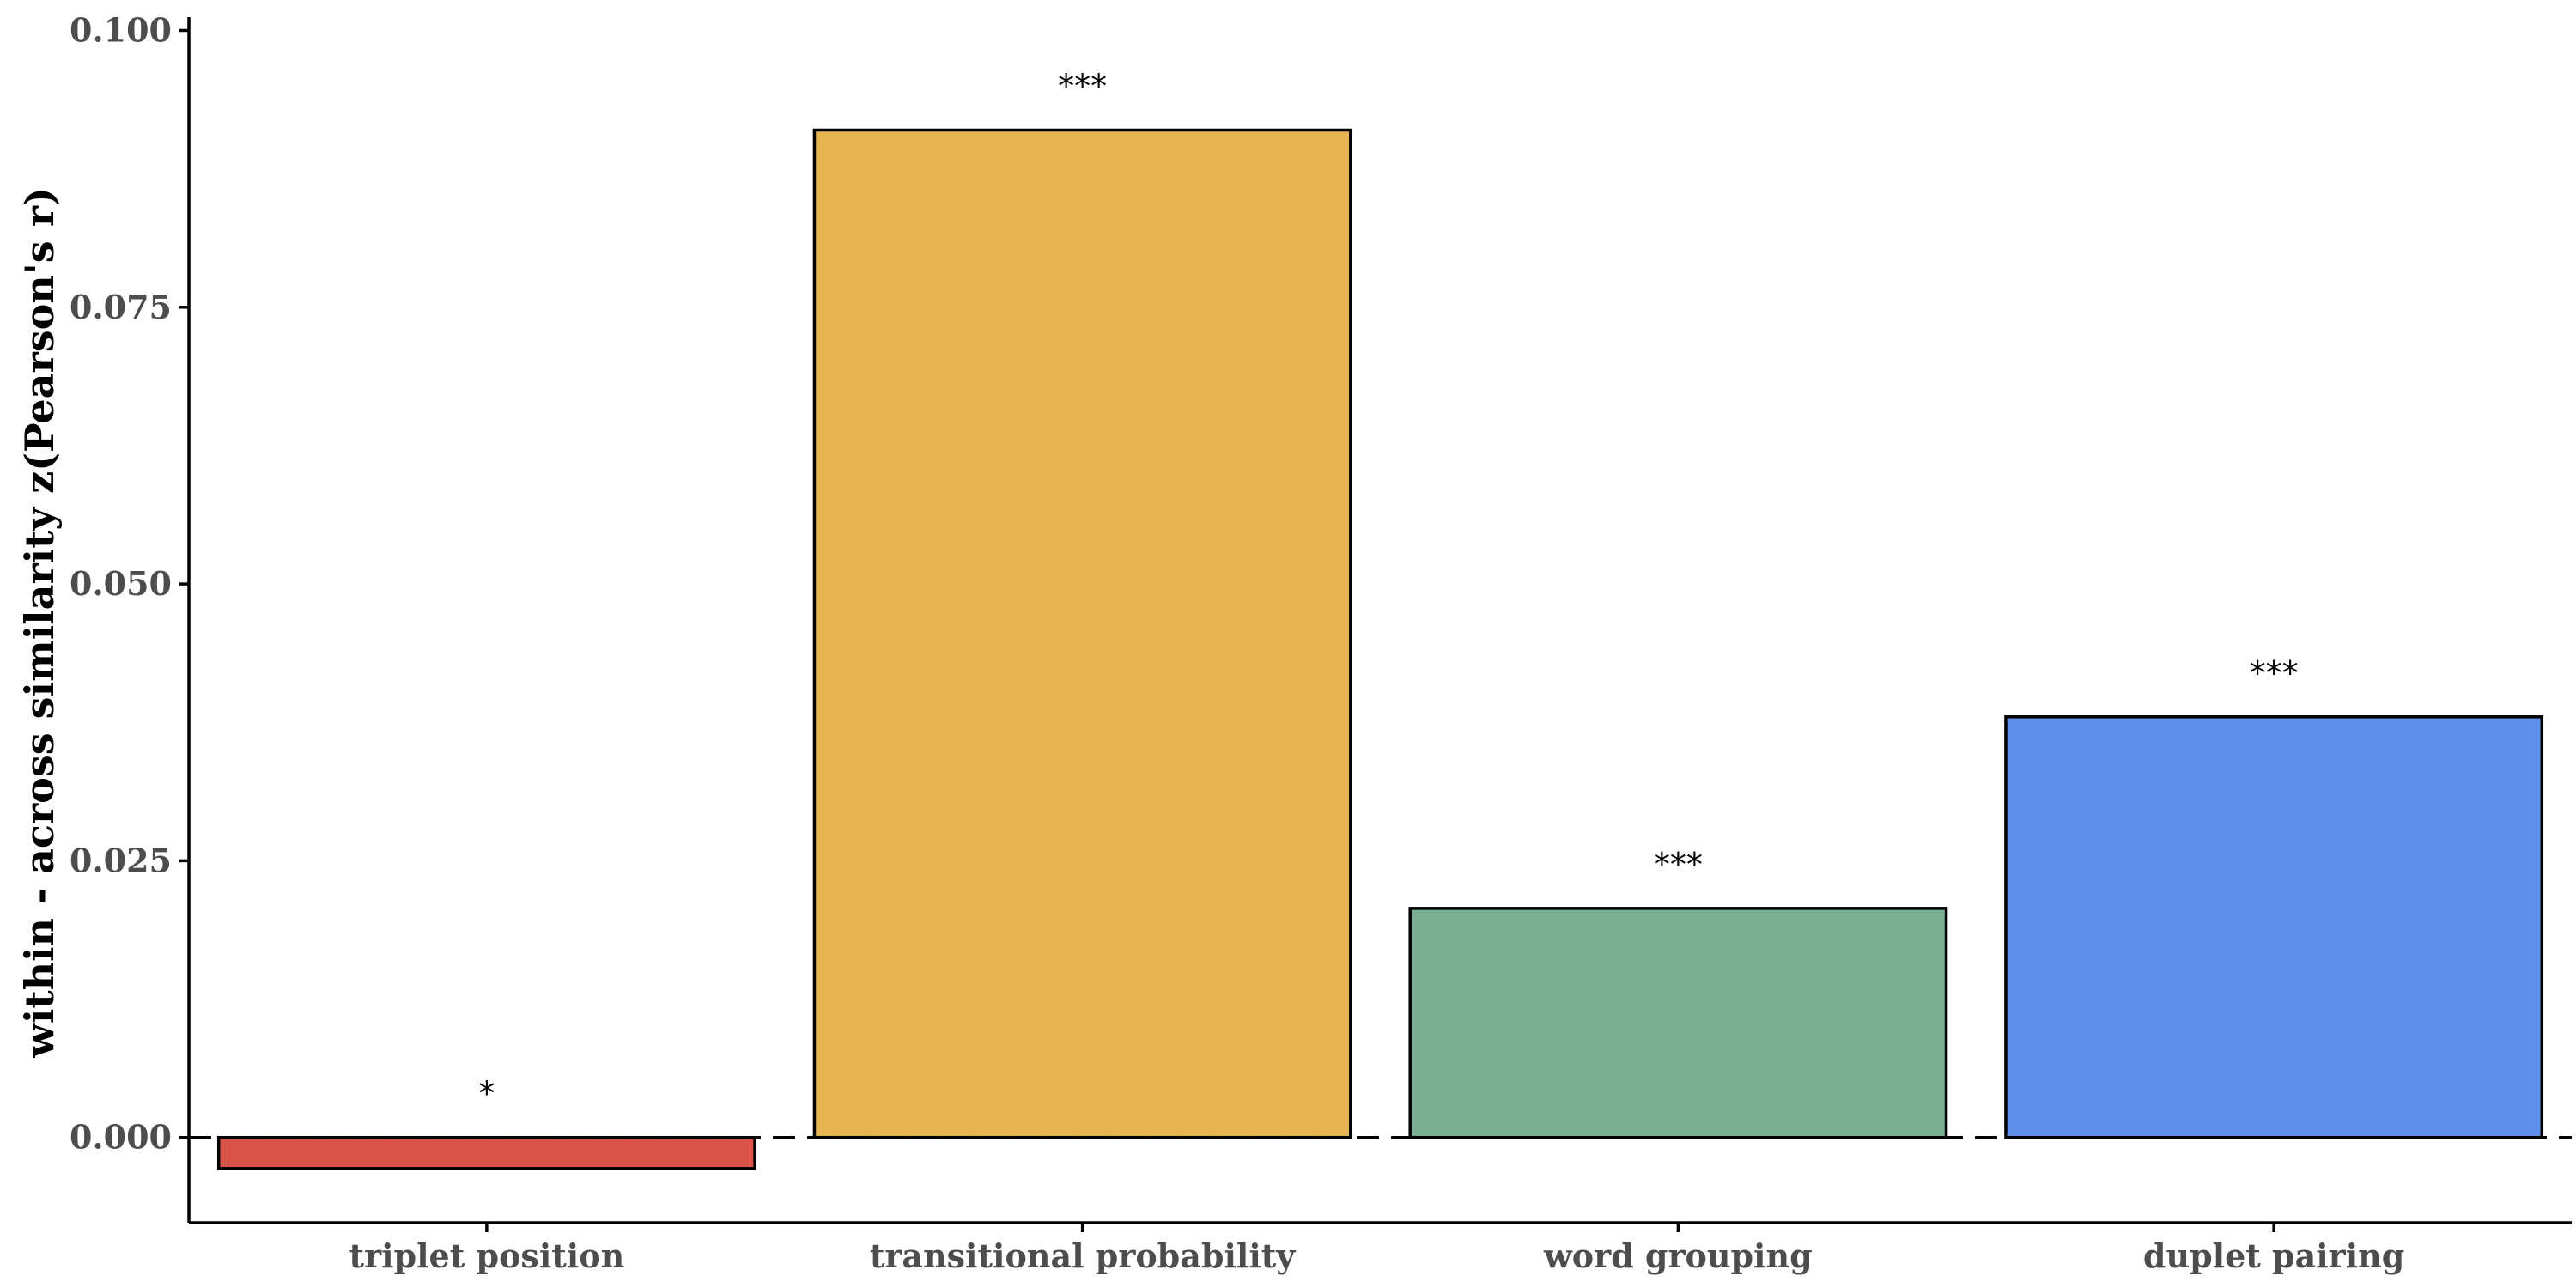 The height and width of the screenshot is (1288, 2576). What do you see at coordinates (121, 1137) in the screenshot?
I see `y-tick-label: 0.000` at bounding box center [121, 1137].